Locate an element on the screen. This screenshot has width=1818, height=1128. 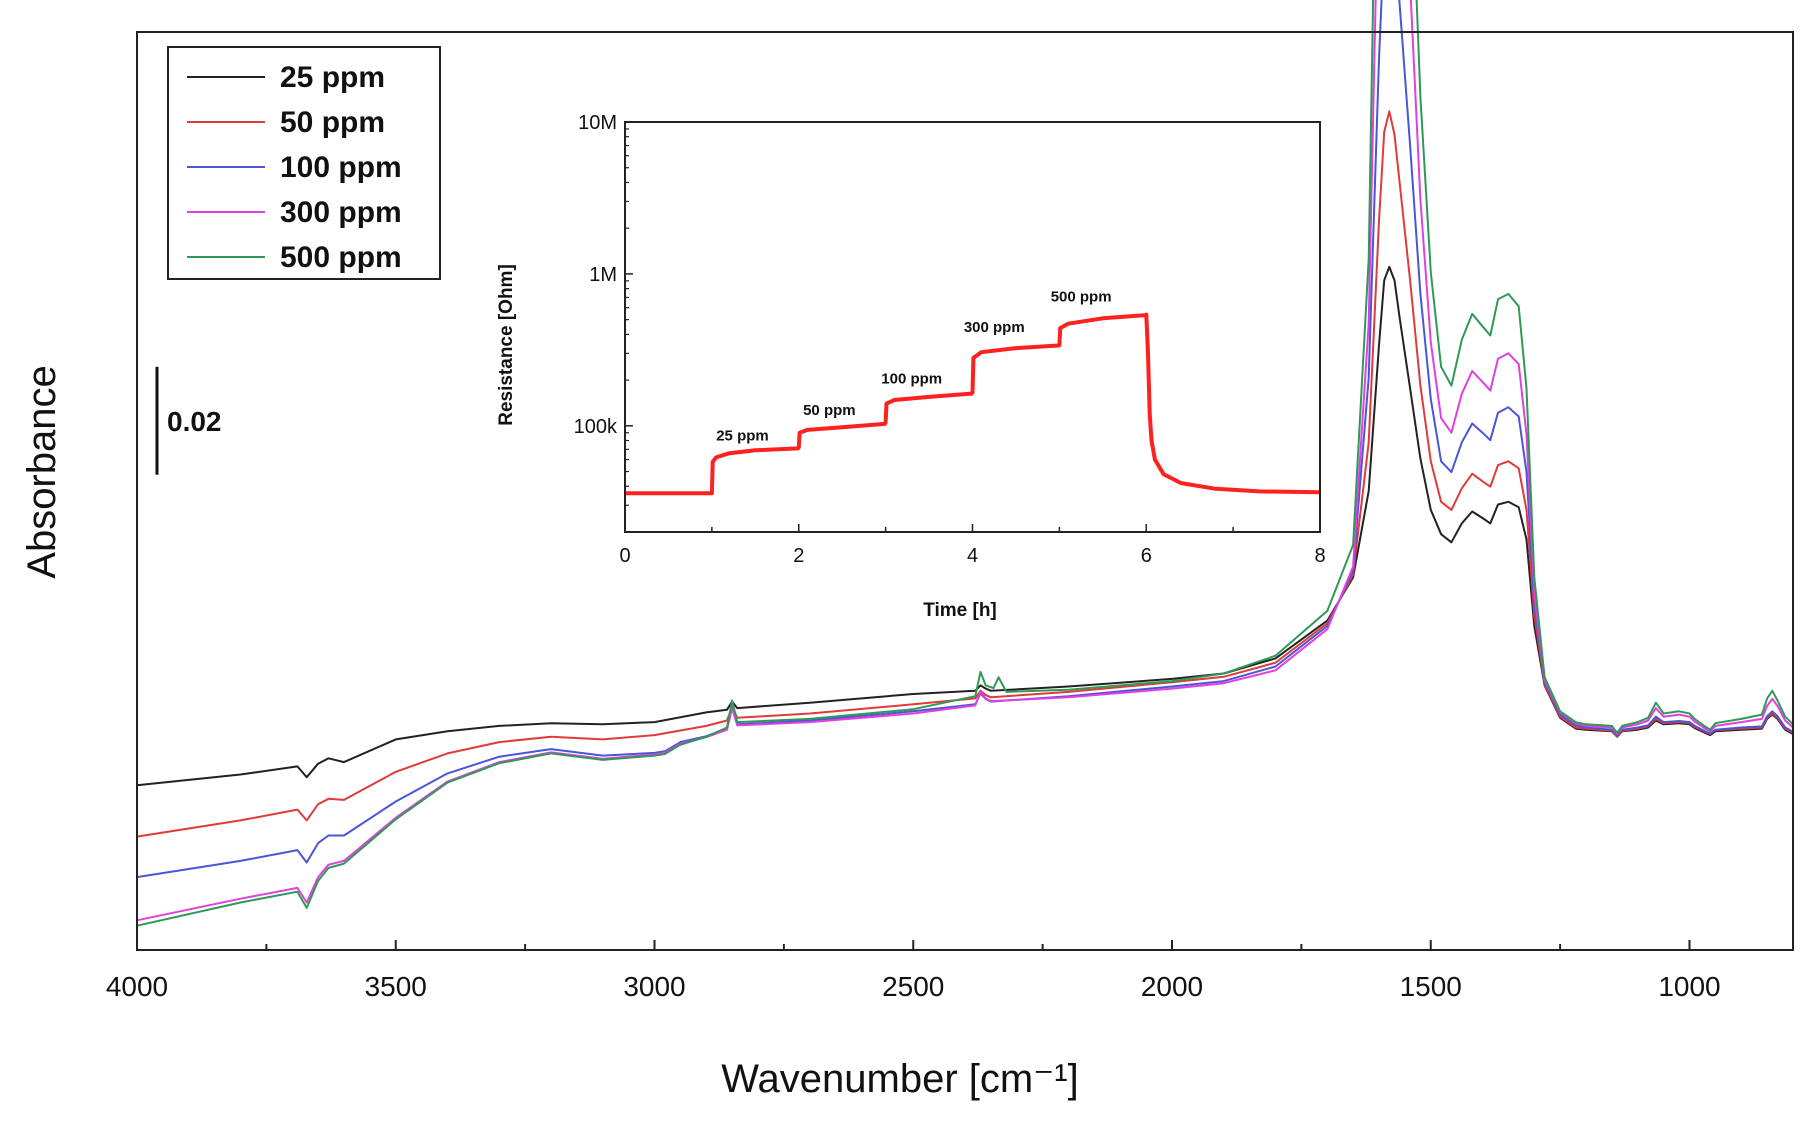
inset-y-axis-title: Resistance [Ohm] is located at coordinates (506, 345).